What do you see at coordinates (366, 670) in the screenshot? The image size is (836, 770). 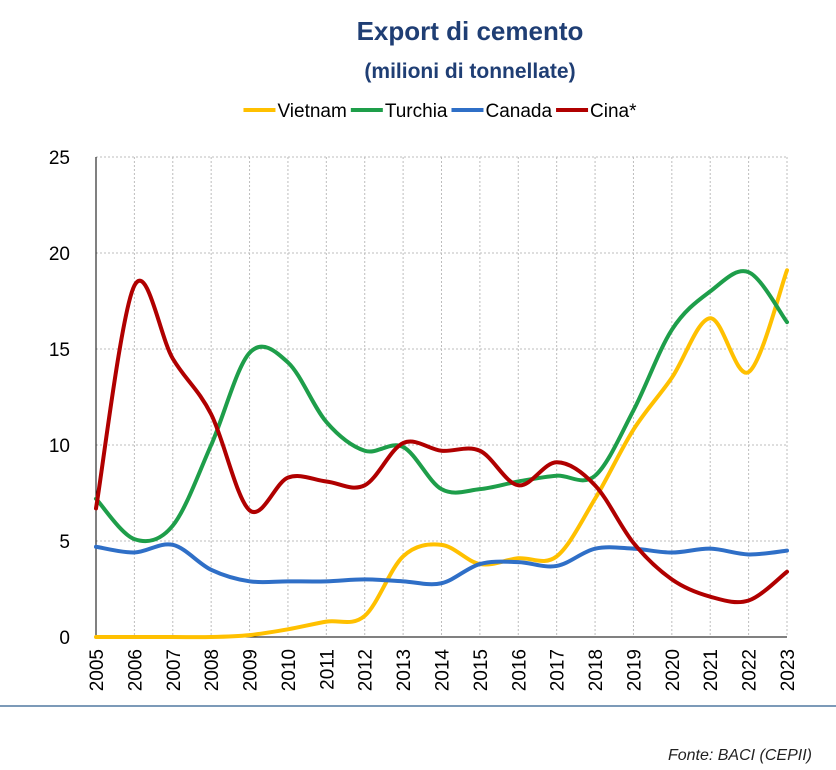 I see `x-tick-label: 2012` at bounding box center [366, 670].